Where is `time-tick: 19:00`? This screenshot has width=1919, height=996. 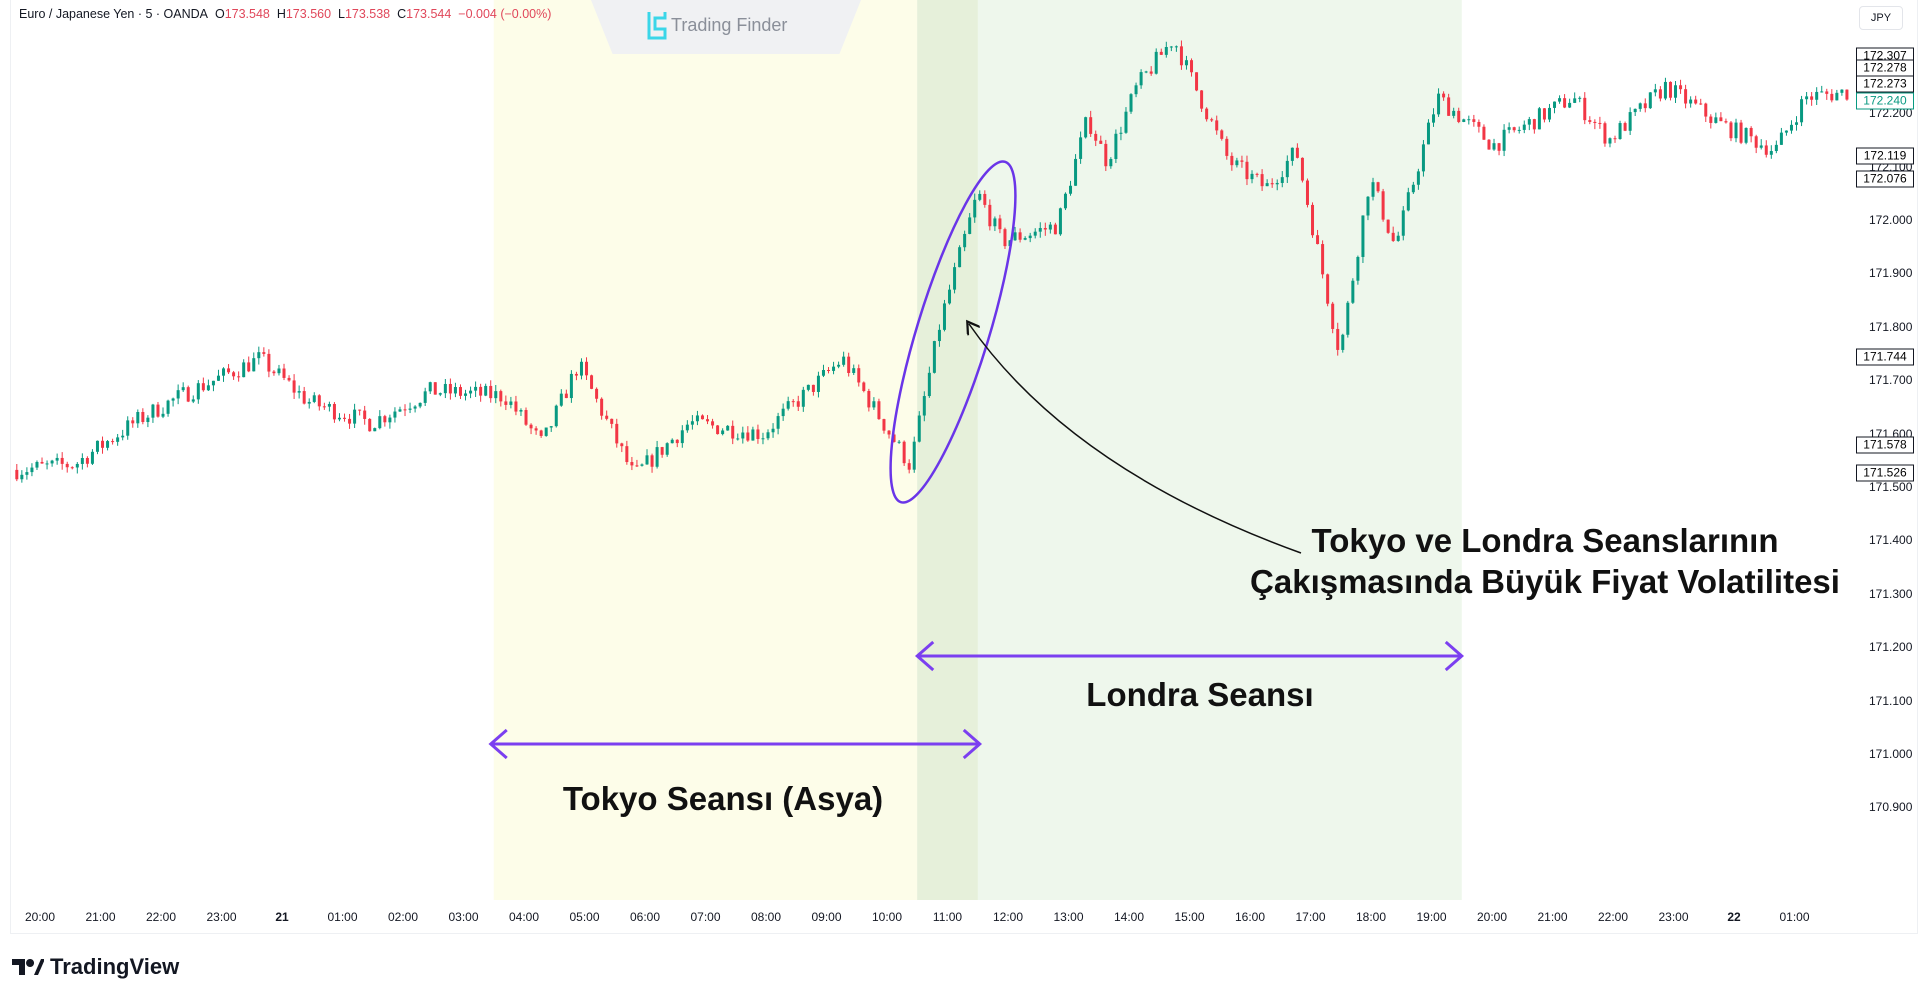 time-tick: 19:00 is located at coordinates (1431, 917).